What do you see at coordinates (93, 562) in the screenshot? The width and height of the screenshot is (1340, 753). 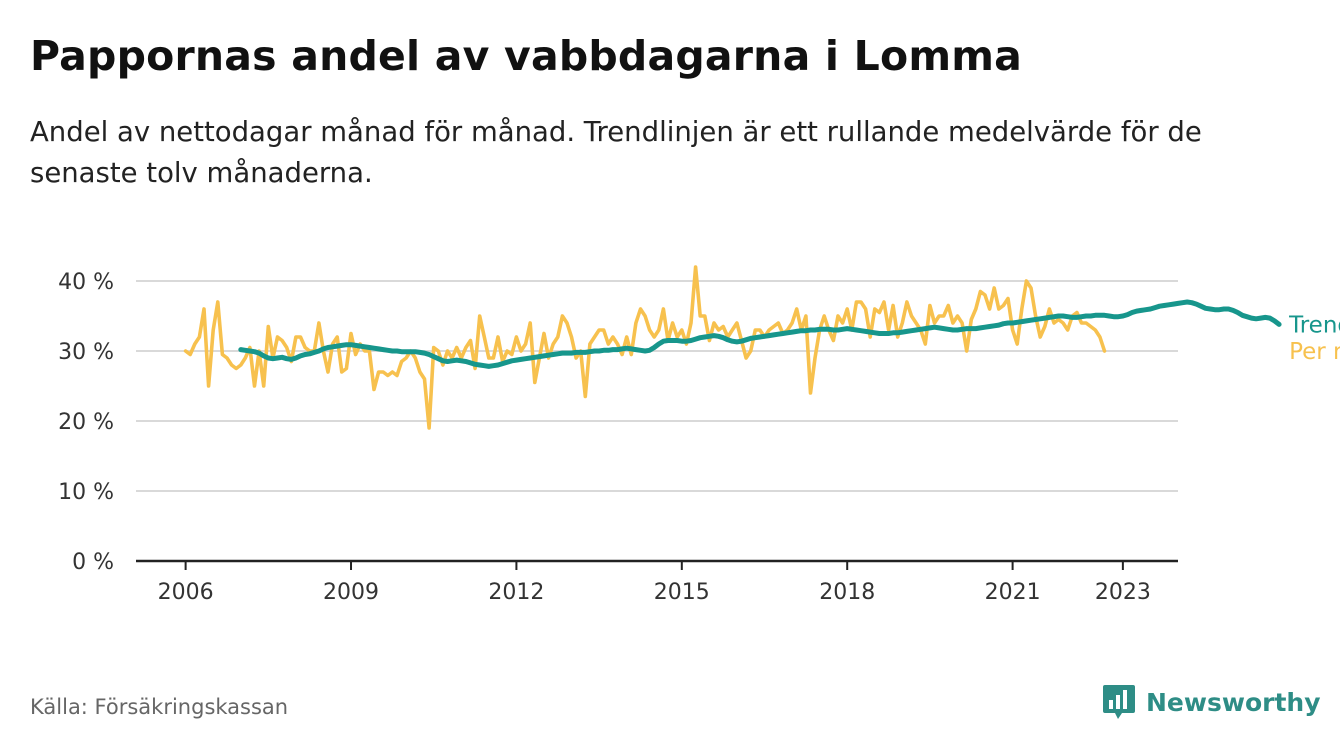 I see `y-tick-label: 0 %` at bounding box center [93, 562].